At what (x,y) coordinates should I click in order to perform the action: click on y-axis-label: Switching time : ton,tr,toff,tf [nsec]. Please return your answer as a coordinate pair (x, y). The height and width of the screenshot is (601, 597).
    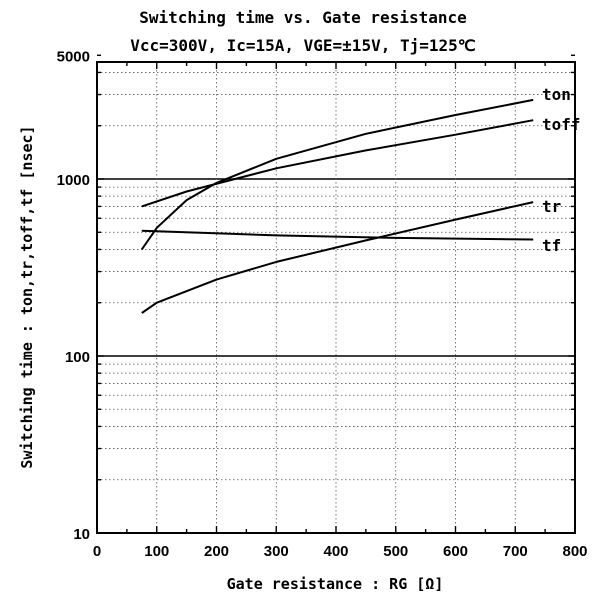
    Looking at the image, I should click on (27, 296).